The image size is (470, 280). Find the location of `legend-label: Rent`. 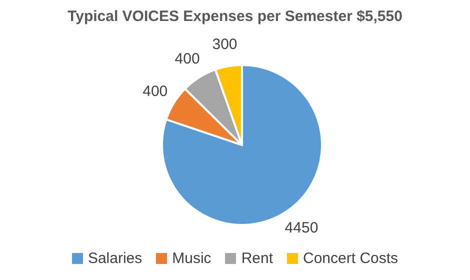

legend-label: Rent is located at coordinates (256, 258).